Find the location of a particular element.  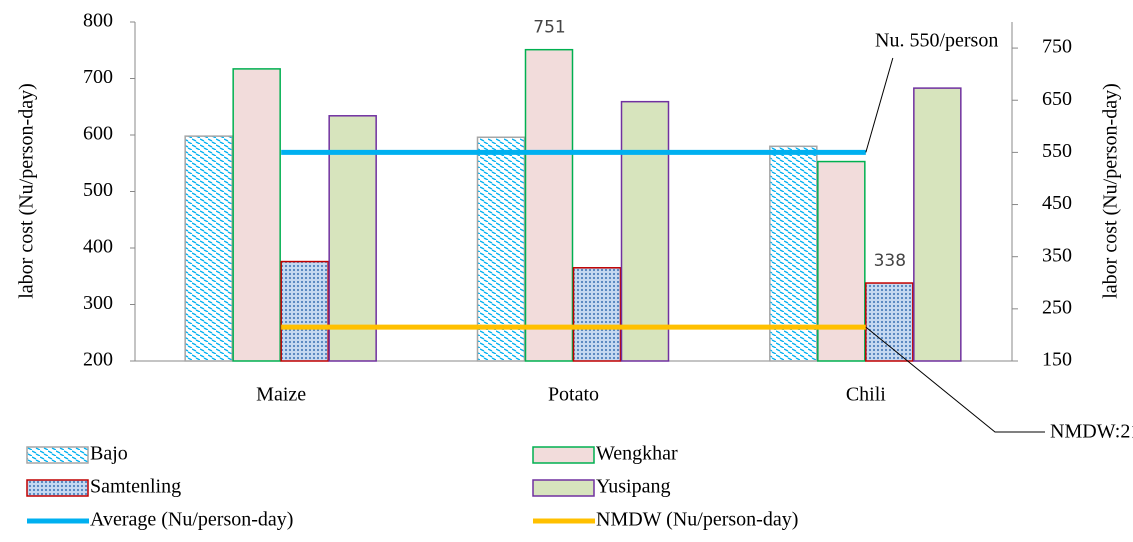

annotation: NMDW:215 is located at coordinates (1091, 432).